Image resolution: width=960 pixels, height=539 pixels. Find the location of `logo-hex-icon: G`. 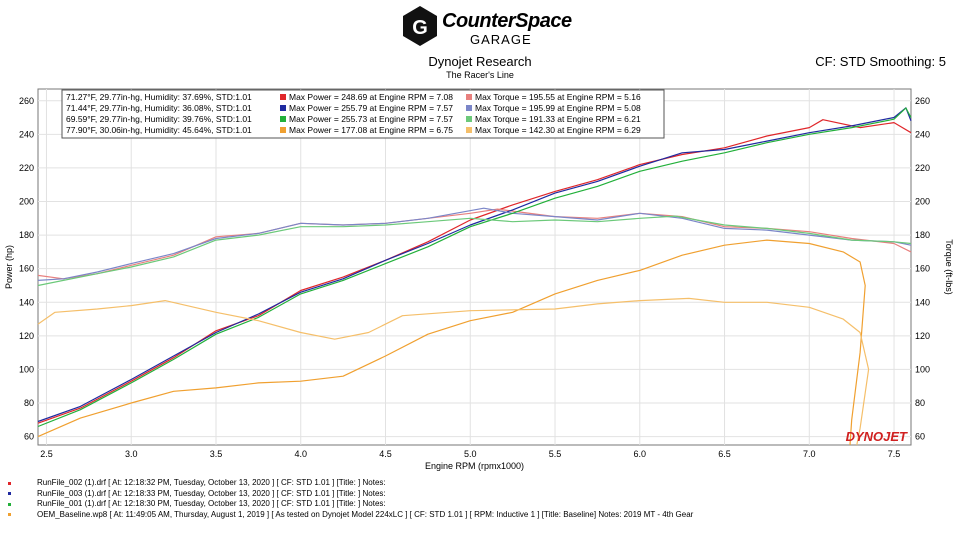

logo-hex-icon: G is located at coordinates (420, 26).